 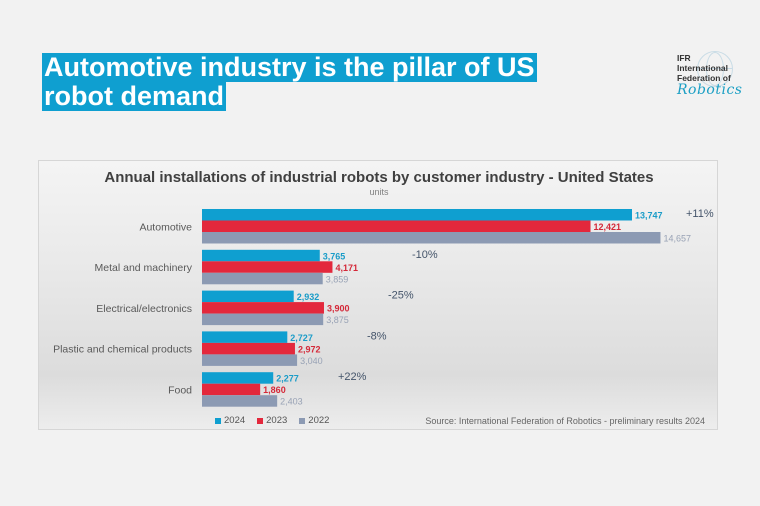 What do you see at coordinates (277, 420) in the screenshot?
I see `legend-label-2023: 2023` at bounding box center [277, 420].